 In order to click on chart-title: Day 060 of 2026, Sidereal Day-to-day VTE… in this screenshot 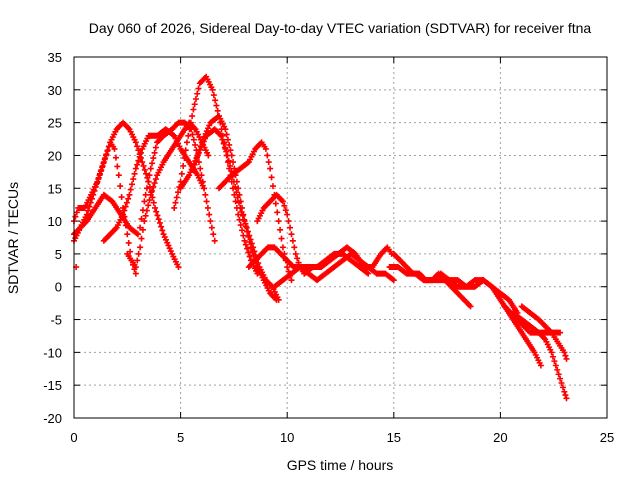, I will do `click(340, 28)`.